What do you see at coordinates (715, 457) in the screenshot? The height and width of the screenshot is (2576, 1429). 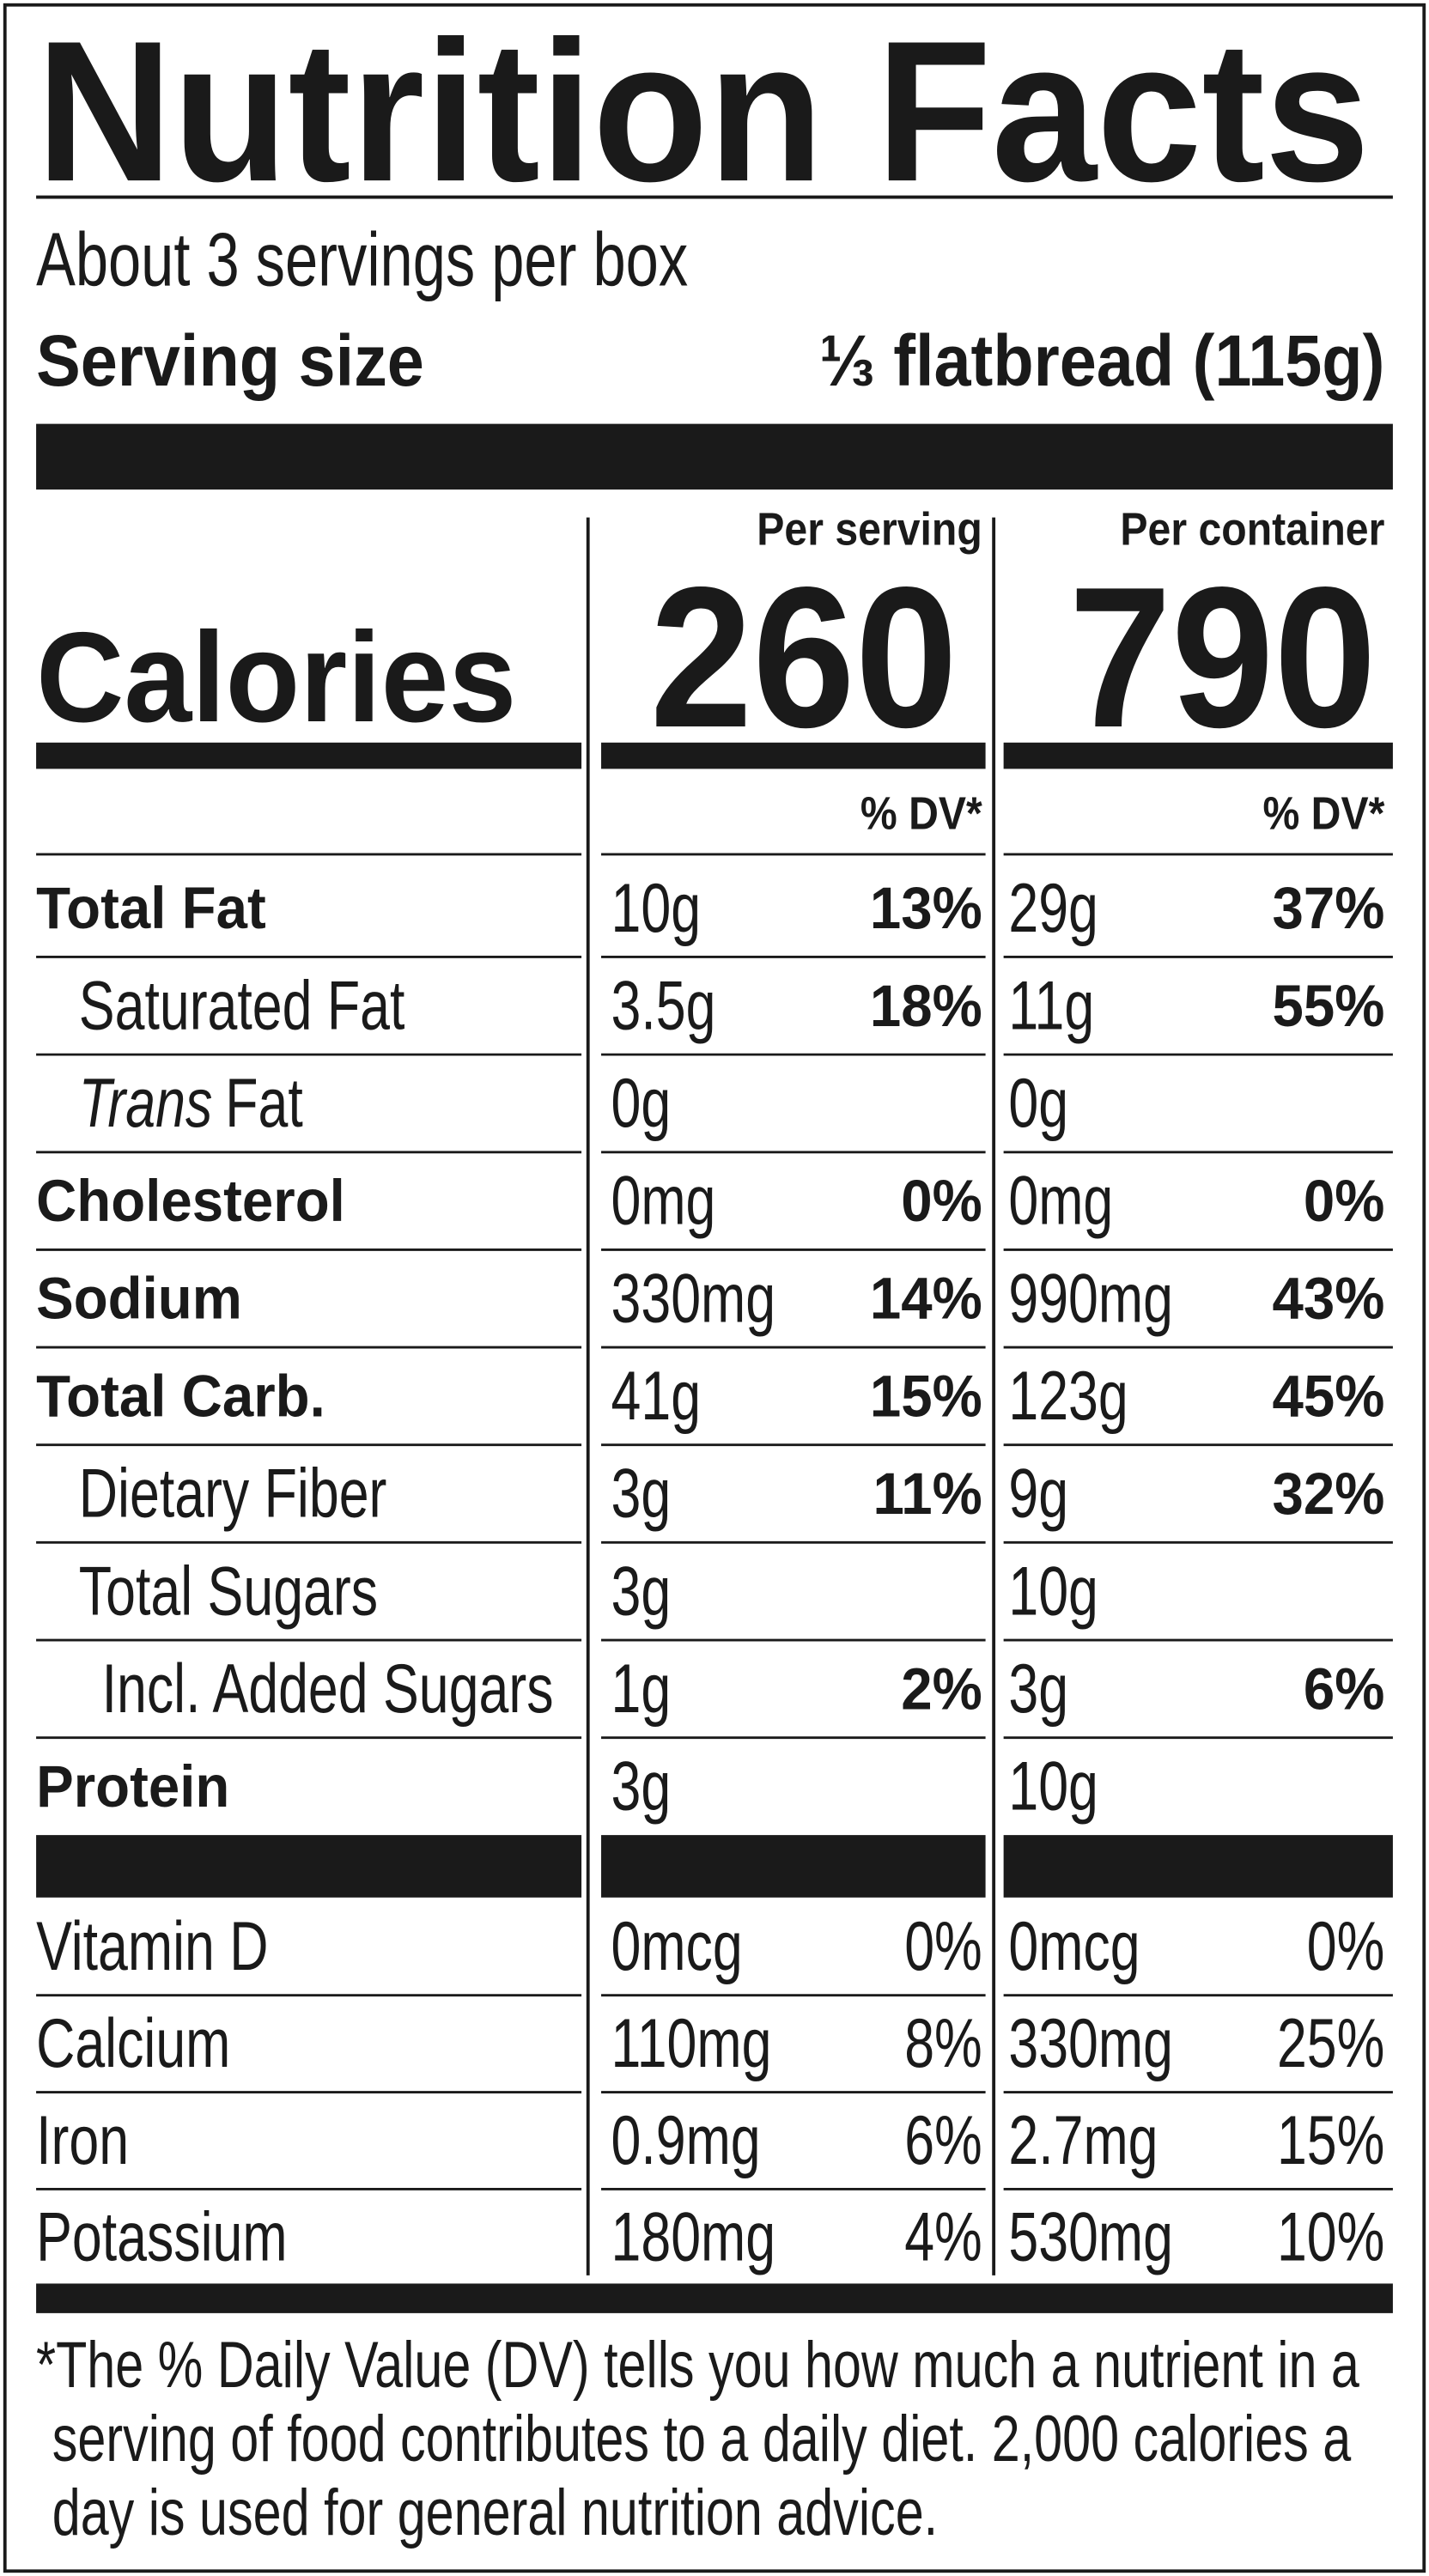 I see `thick-bar` at bounding box center [715, 457].